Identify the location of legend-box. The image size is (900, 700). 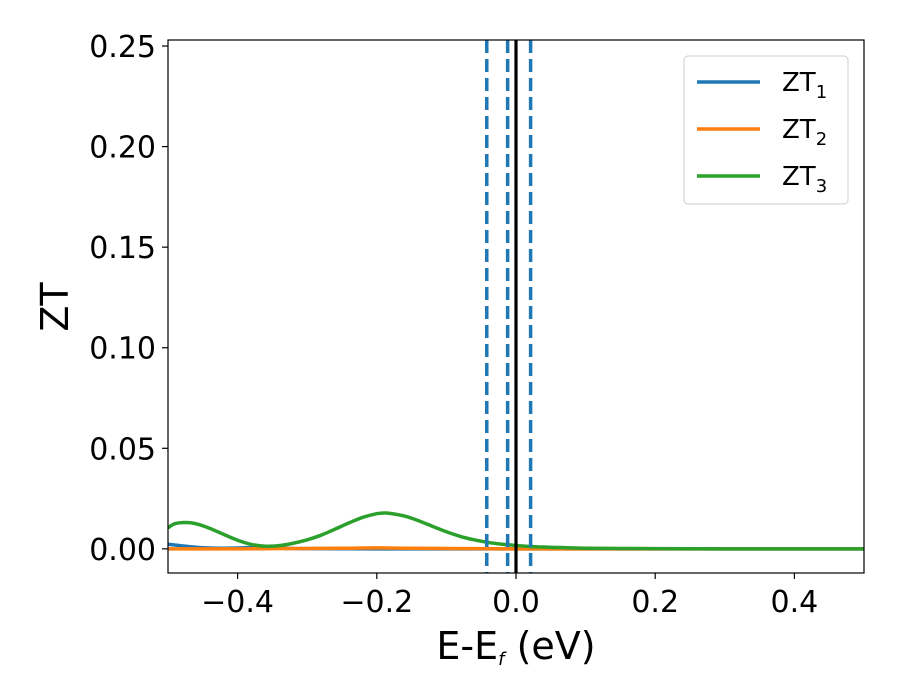
(766, 130).